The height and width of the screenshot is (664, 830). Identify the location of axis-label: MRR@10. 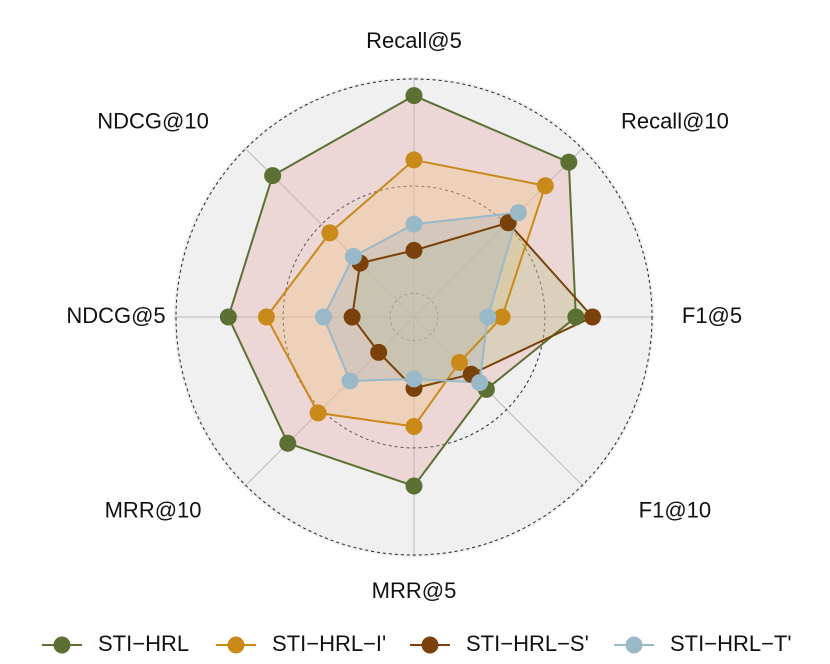
(153, 509).